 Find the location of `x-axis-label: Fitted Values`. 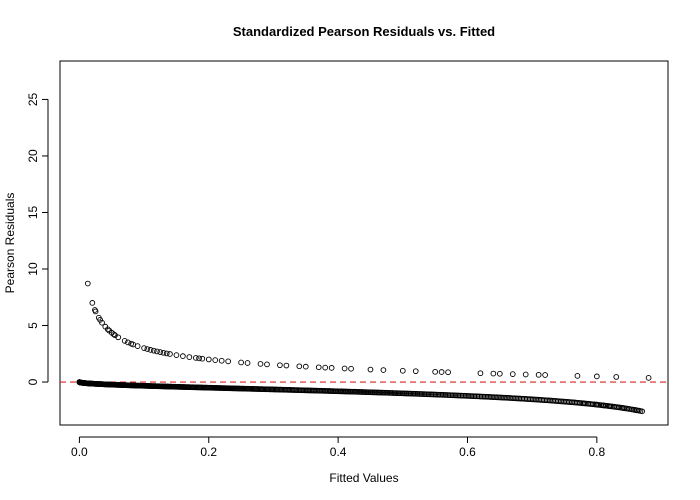

x-axis-label: Fitted Values is located at coordinates (363, 478).